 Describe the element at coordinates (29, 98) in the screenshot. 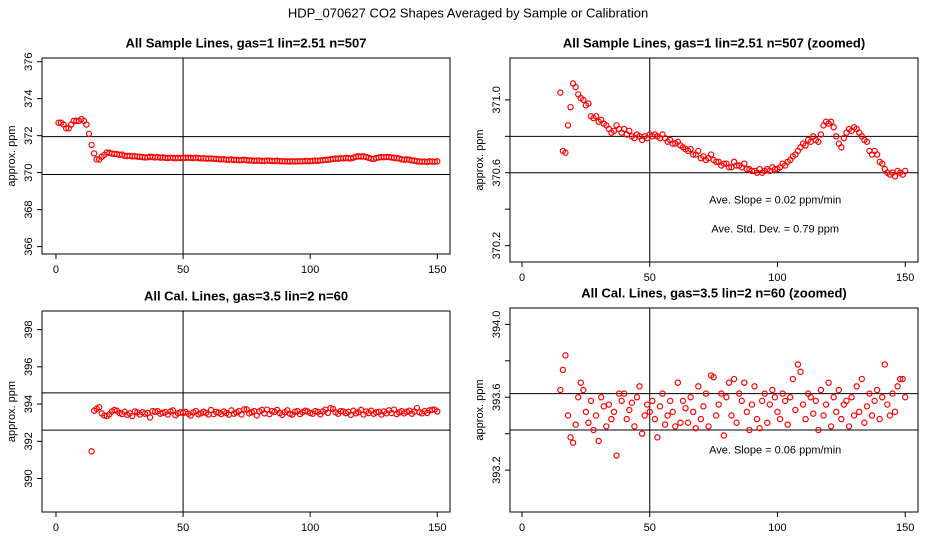

I see `y-tick-label: 374` at that location.